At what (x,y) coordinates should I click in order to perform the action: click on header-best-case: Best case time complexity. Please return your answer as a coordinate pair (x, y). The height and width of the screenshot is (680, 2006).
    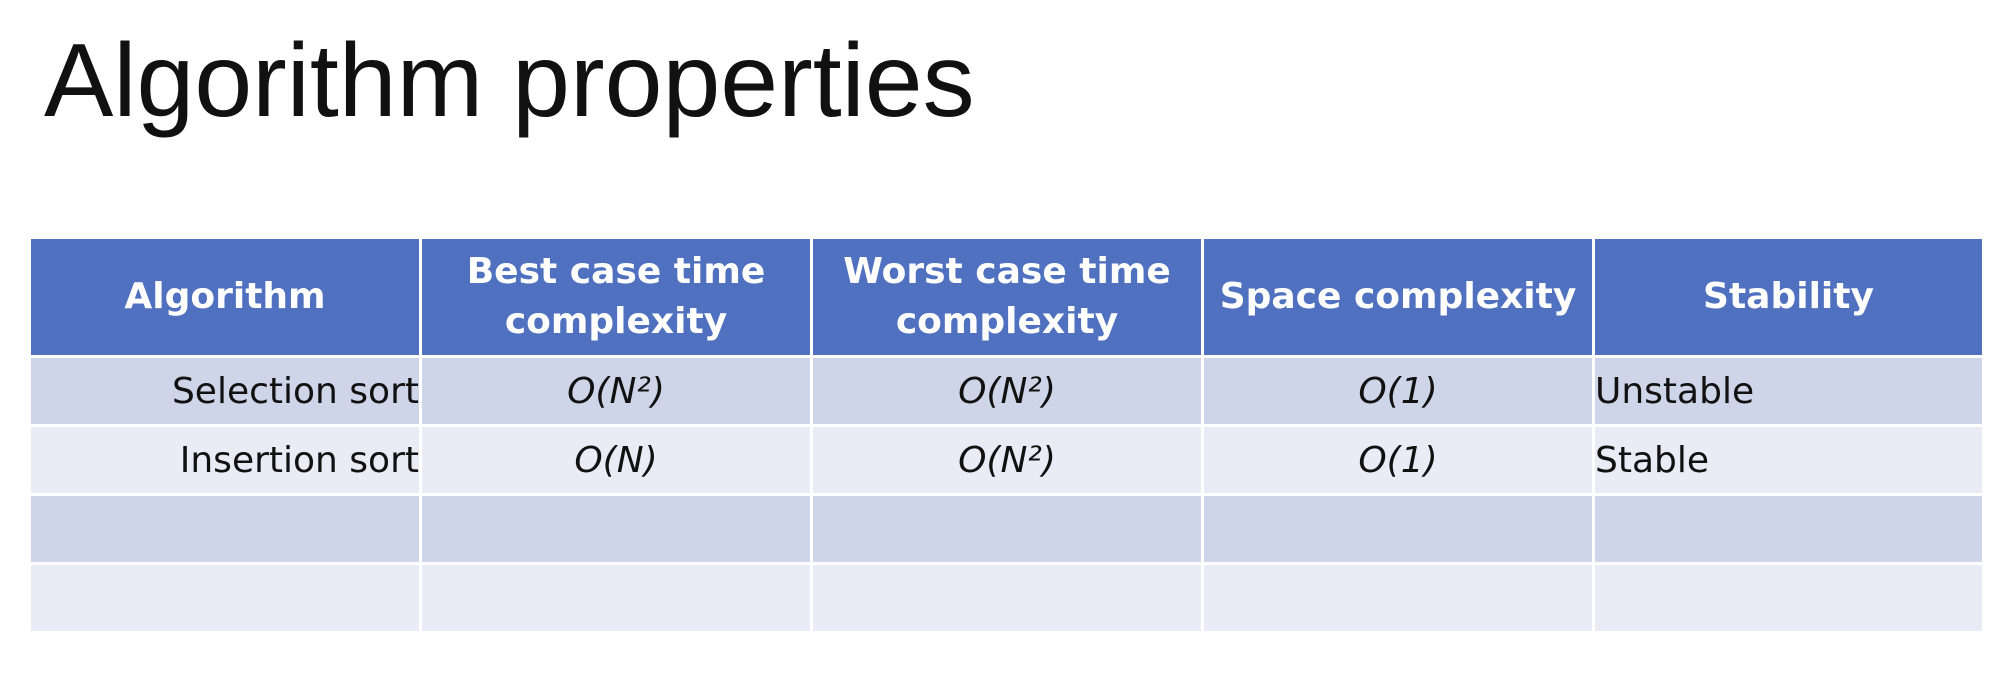
    Looking at the image, I should click on (616, 297).